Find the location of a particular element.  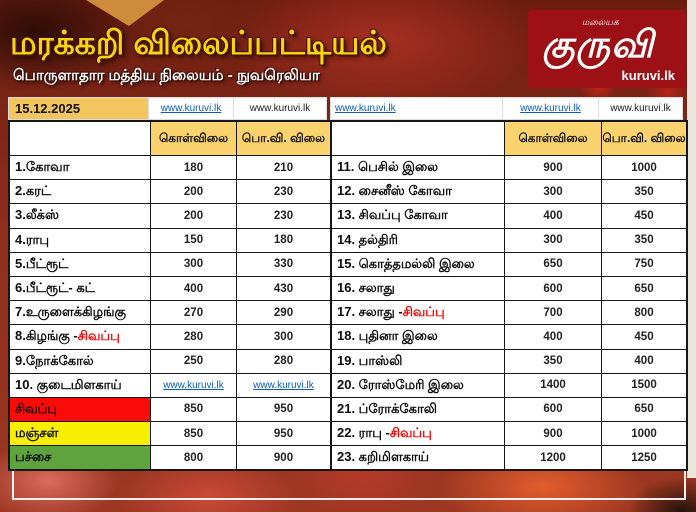

item-cell: 16. சலாது is located at coordinates (418, 288).